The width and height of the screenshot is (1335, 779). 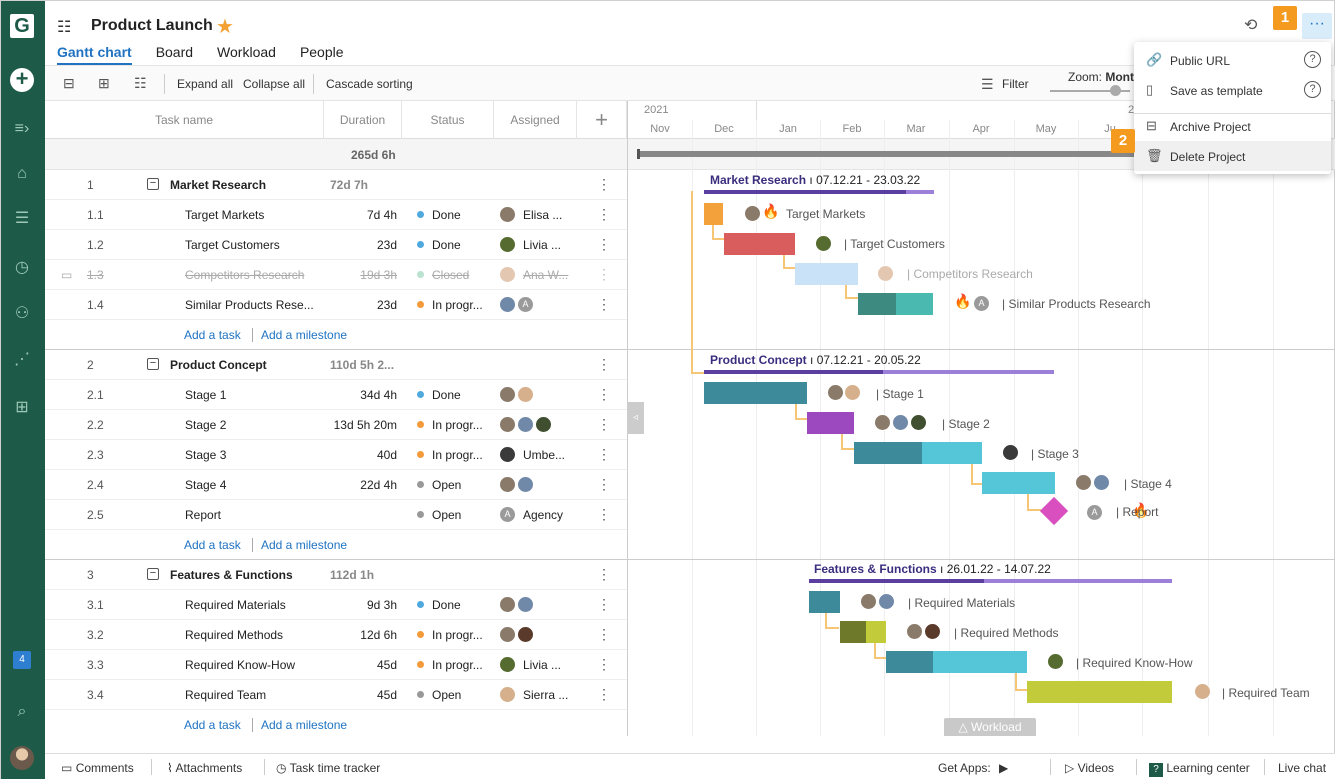 I want to click on col-assigned: Assigned, so click(x=535, y=120).